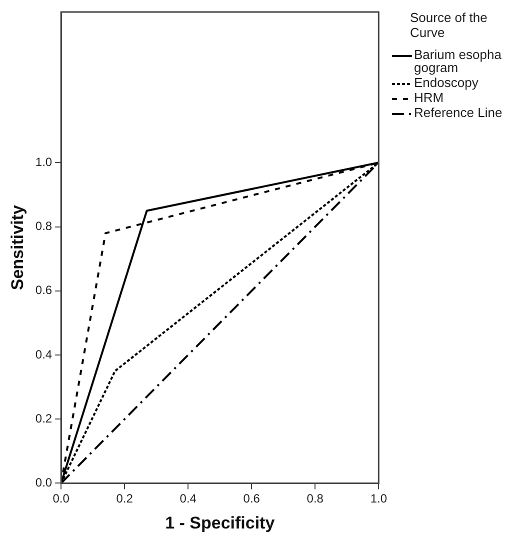  Describe the element at coordinates (446, 82) in the screenshot. I see `legend-label: Endoscopy` at that location.